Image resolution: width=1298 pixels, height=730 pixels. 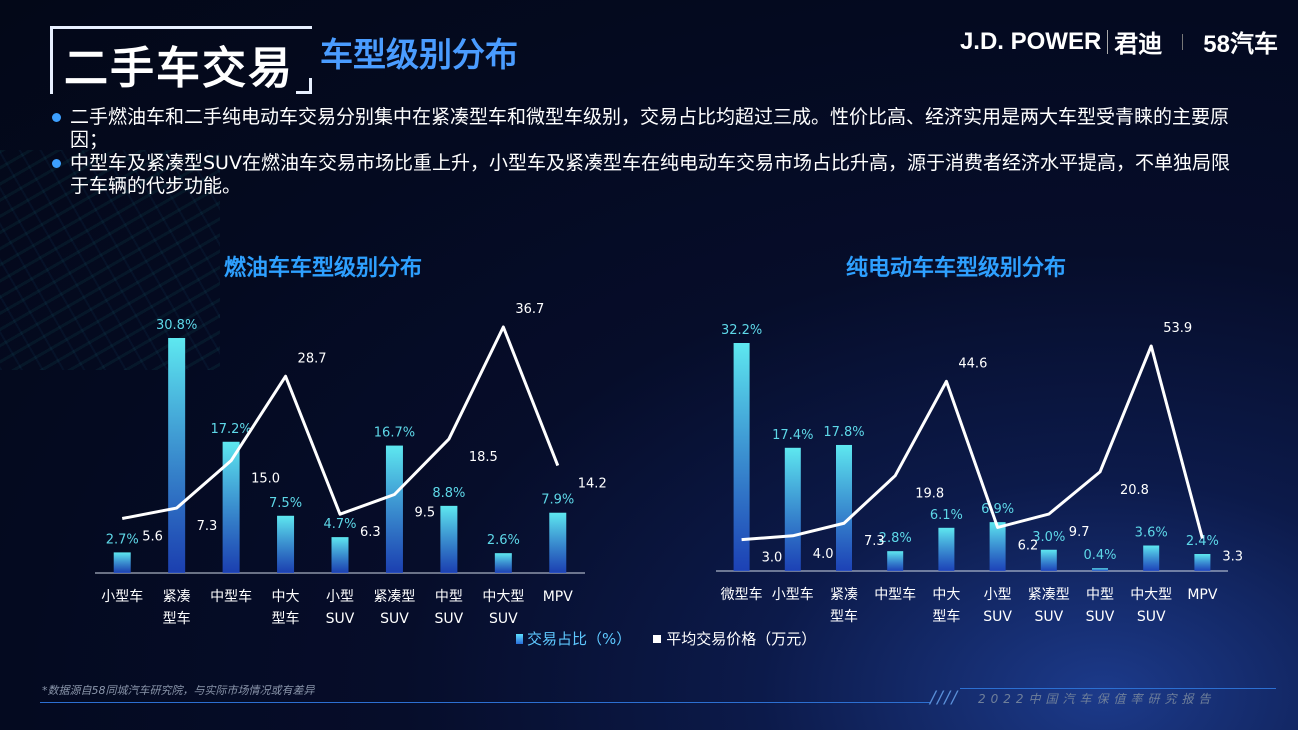 I want to click on line-data-label: 18.5, so click(x=483, y=457).